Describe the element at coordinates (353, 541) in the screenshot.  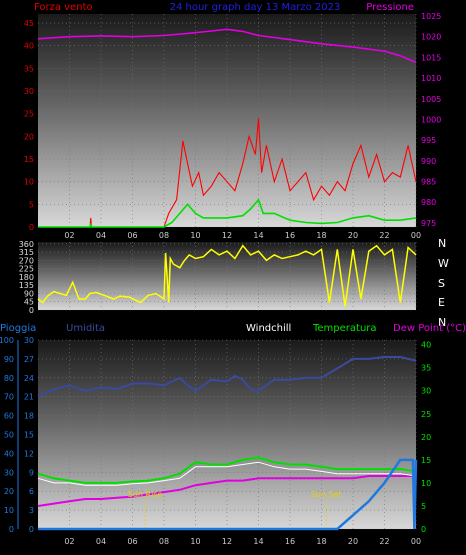
I see `temp-time-tick-label: 20` at that location.